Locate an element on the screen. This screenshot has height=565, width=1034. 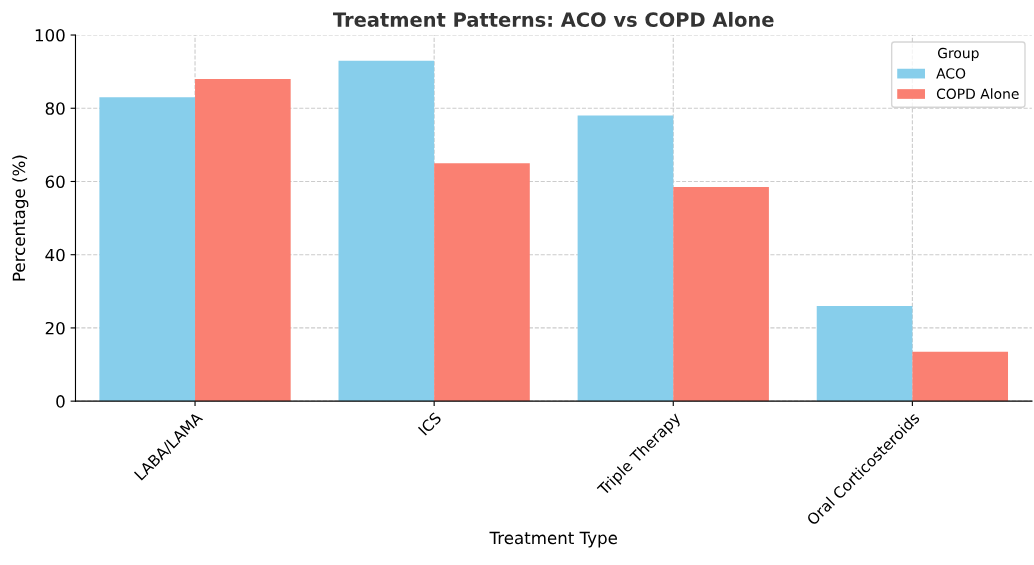
y-tick-label: 20 is located at coordinates (55, 328).